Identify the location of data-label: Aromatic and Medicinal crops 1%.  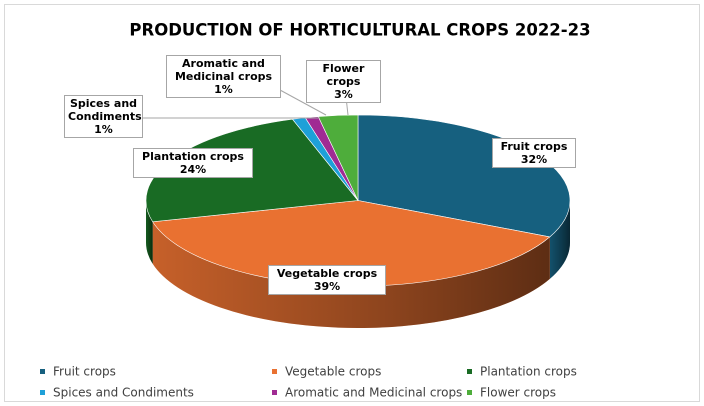
(223, 76).